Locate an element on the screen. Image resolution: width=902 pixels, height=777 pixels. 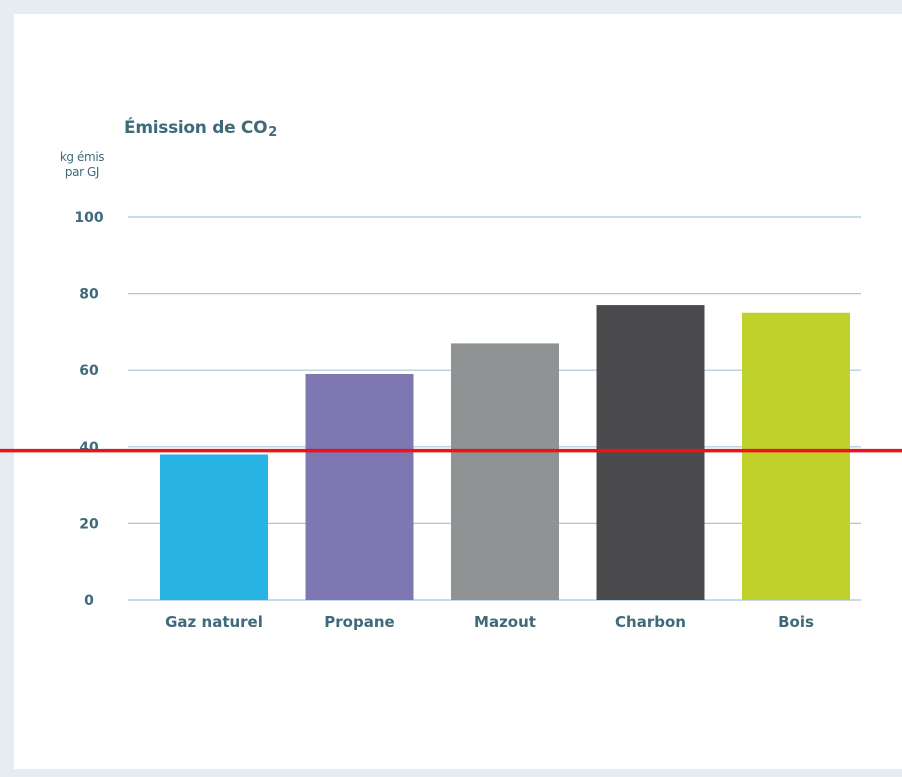
y-axis-unit-label: kg émis par GJ is located at coordinates (82, 165).